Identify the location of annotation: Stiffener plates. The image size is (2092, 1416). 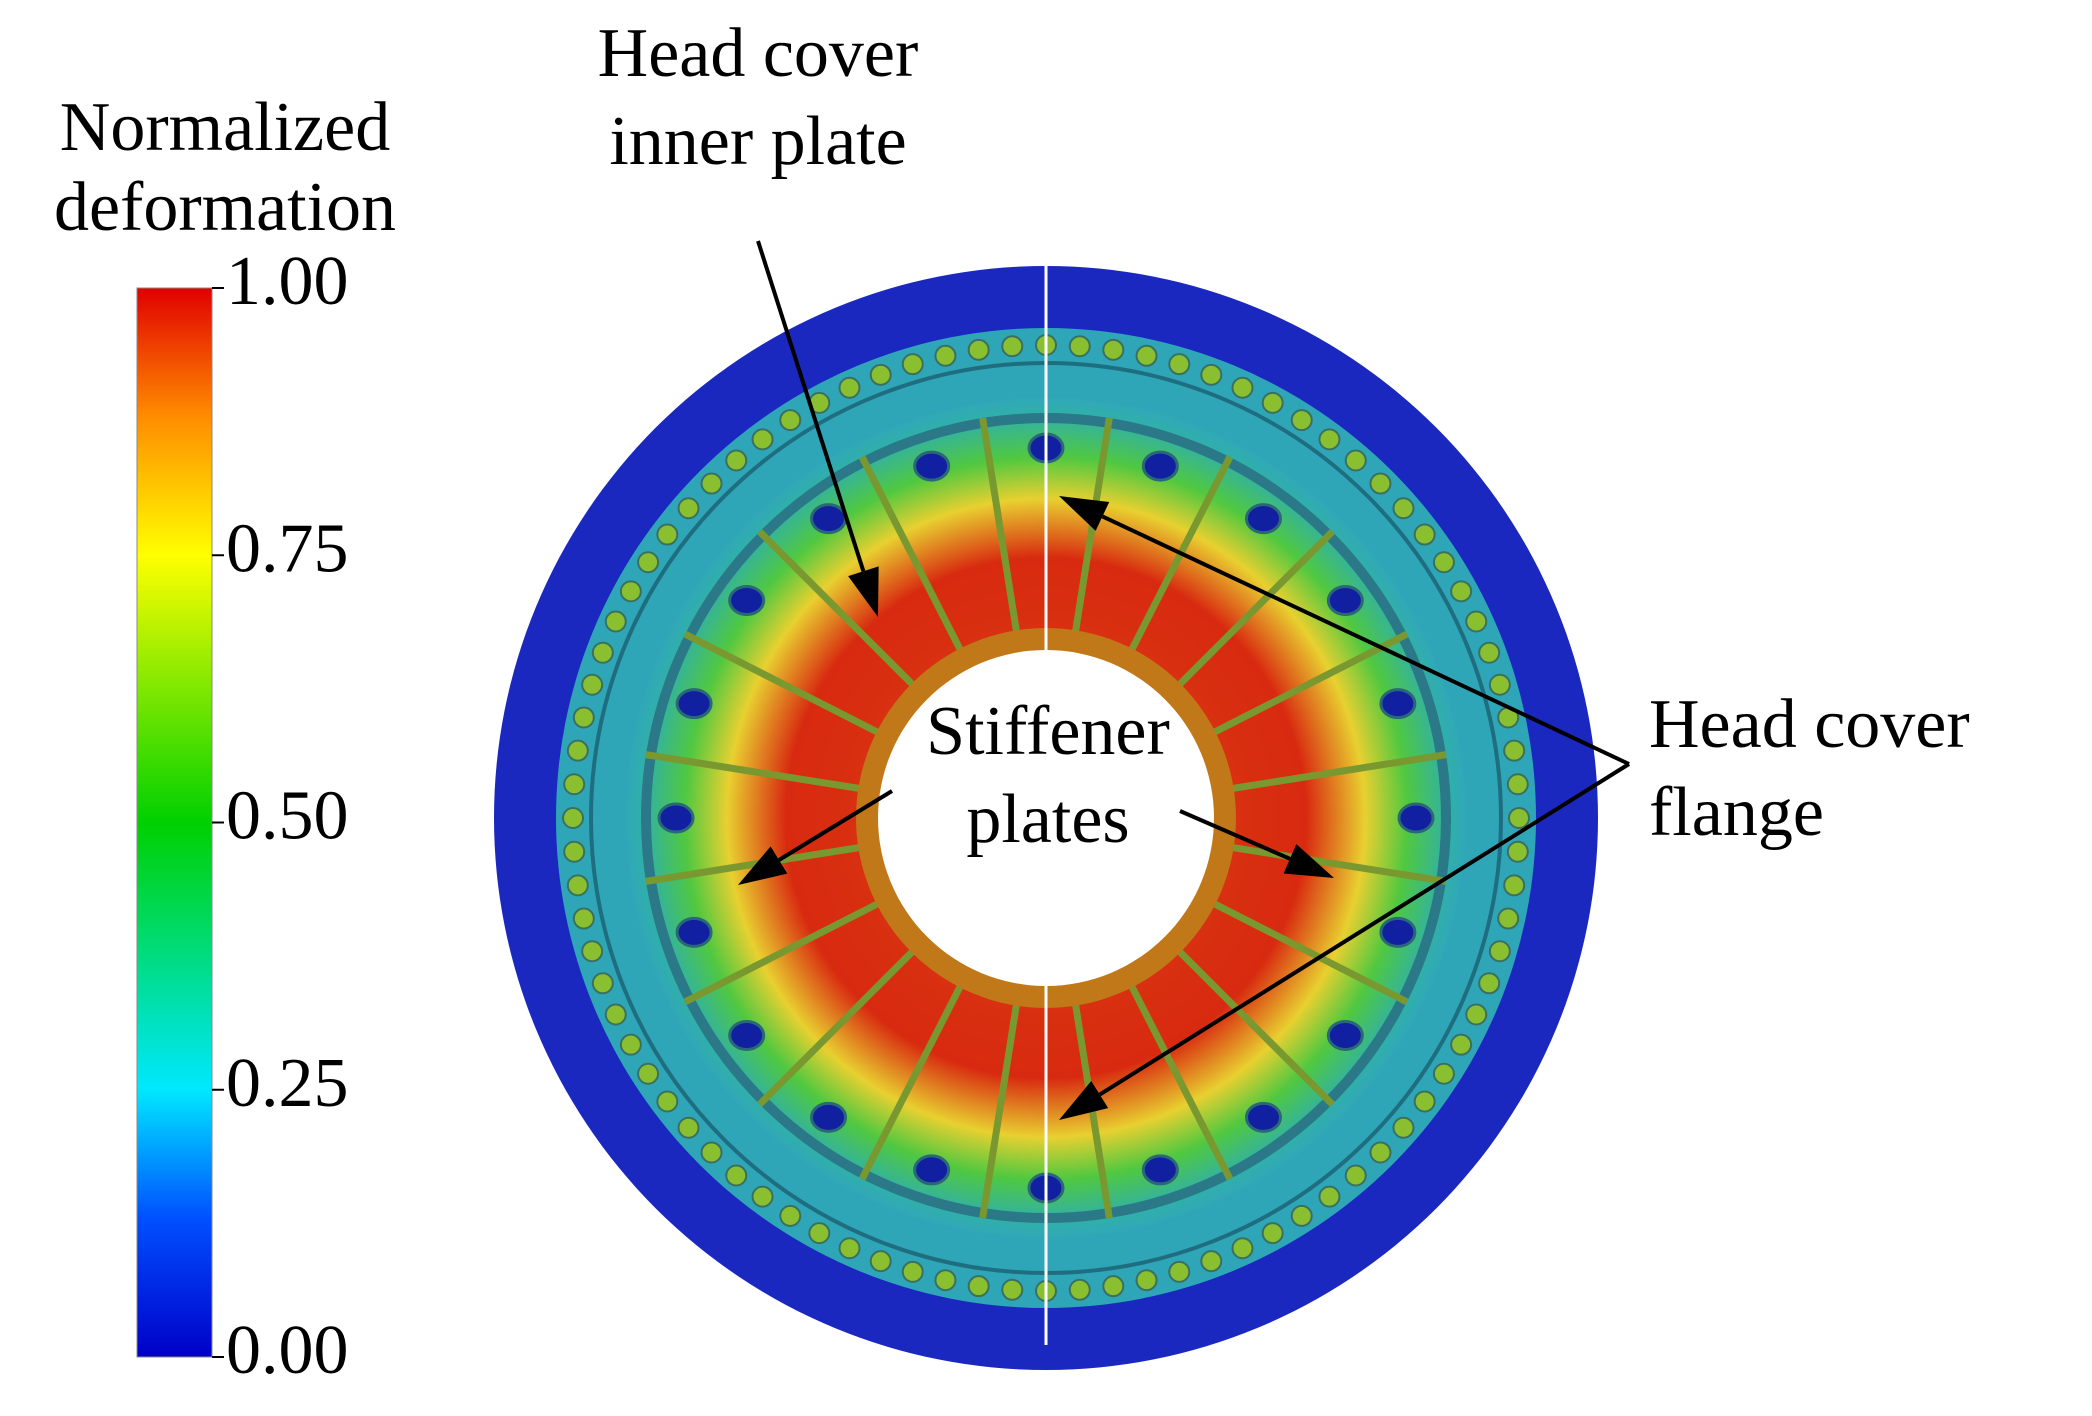
(1036, 789).